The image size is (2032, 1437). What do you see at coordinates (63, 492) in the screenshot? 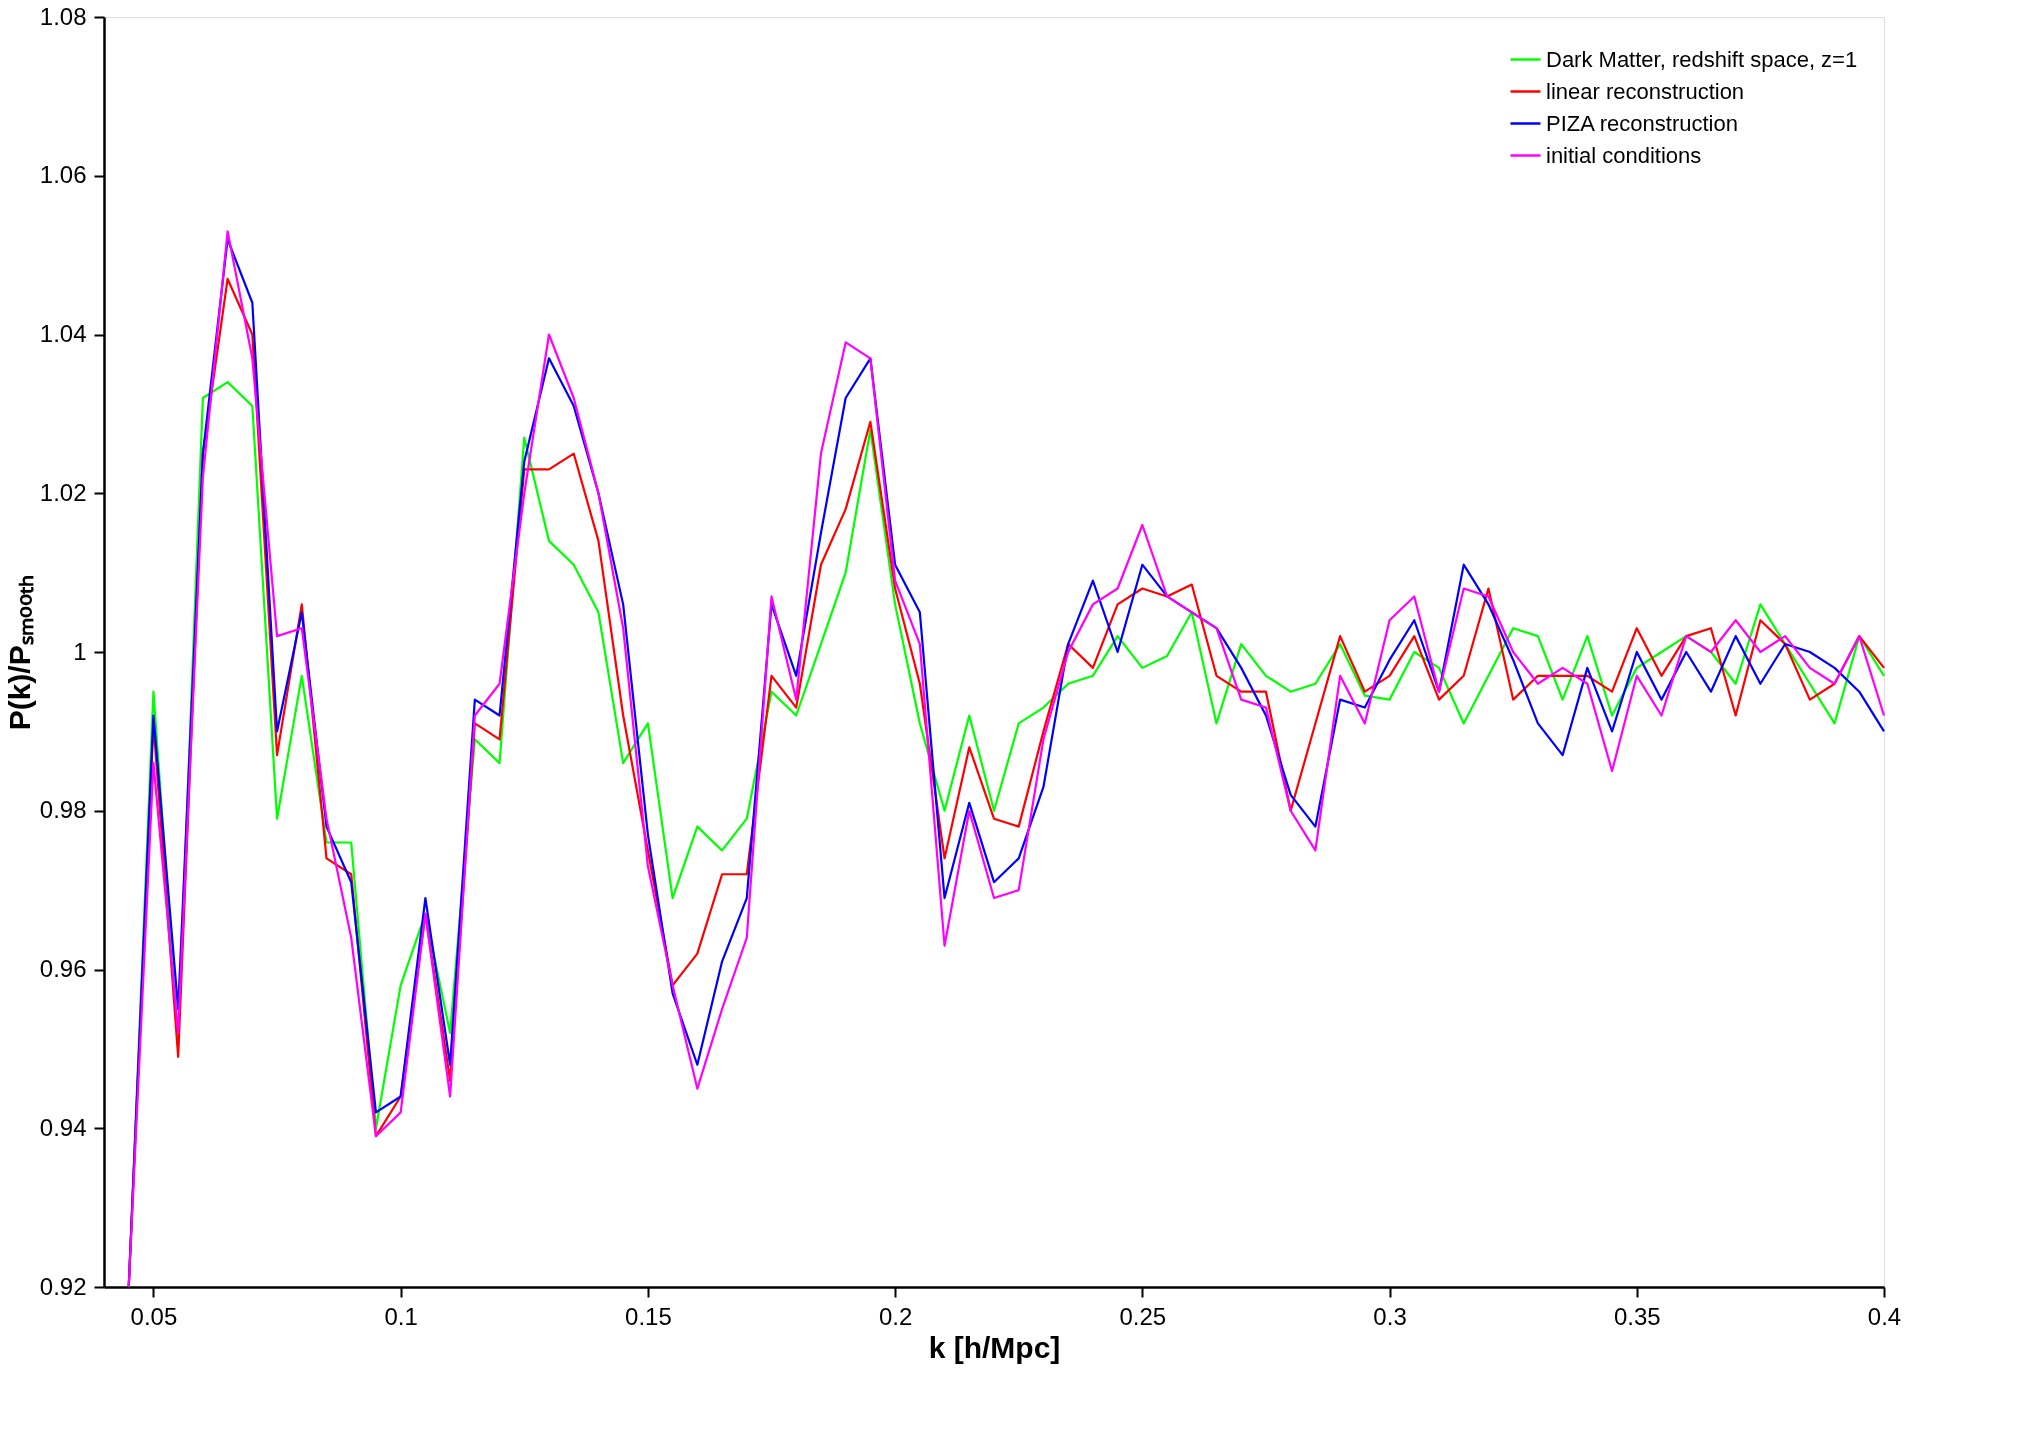
I see `y-tick-label: 1.02` at bounding box center [63, 492].